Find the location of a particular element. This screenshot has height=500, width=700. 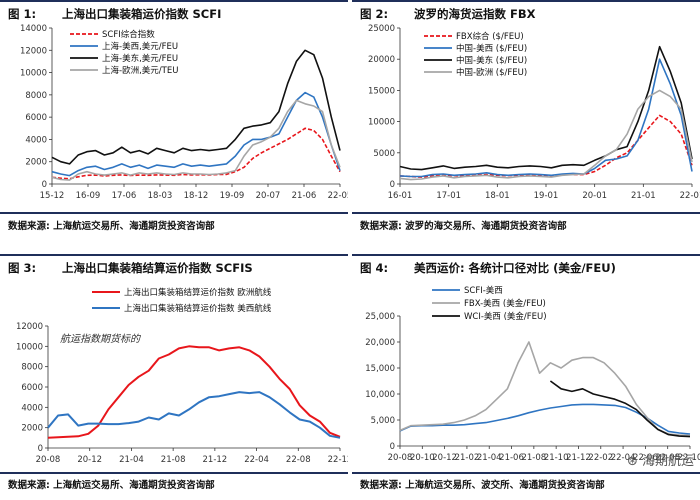

source-note: 数据来源: 波罗的海交易所、海通期货投资咨询部 is located at coordinates (463, 226).